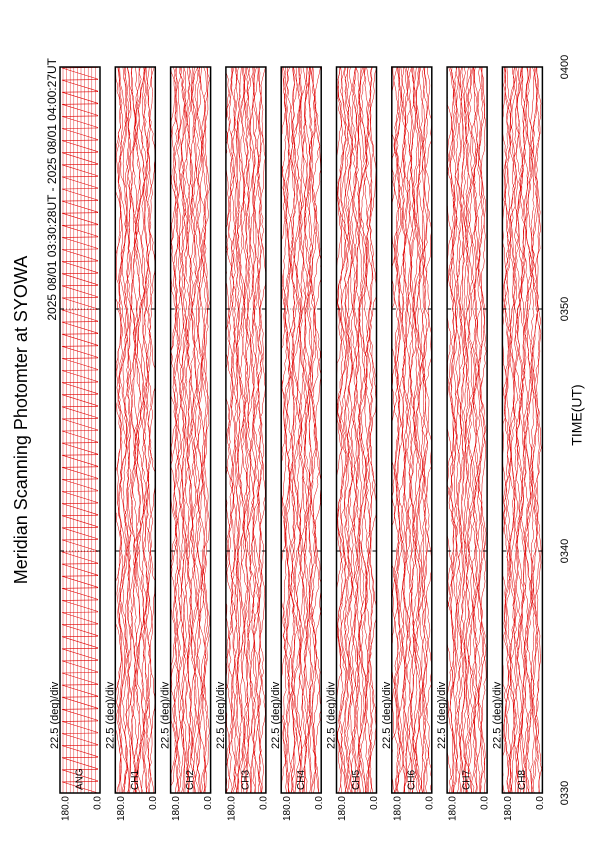  Describe the element at coordinates (356, 780) in the screenshot. I see `panel-name: CH5` at that location.